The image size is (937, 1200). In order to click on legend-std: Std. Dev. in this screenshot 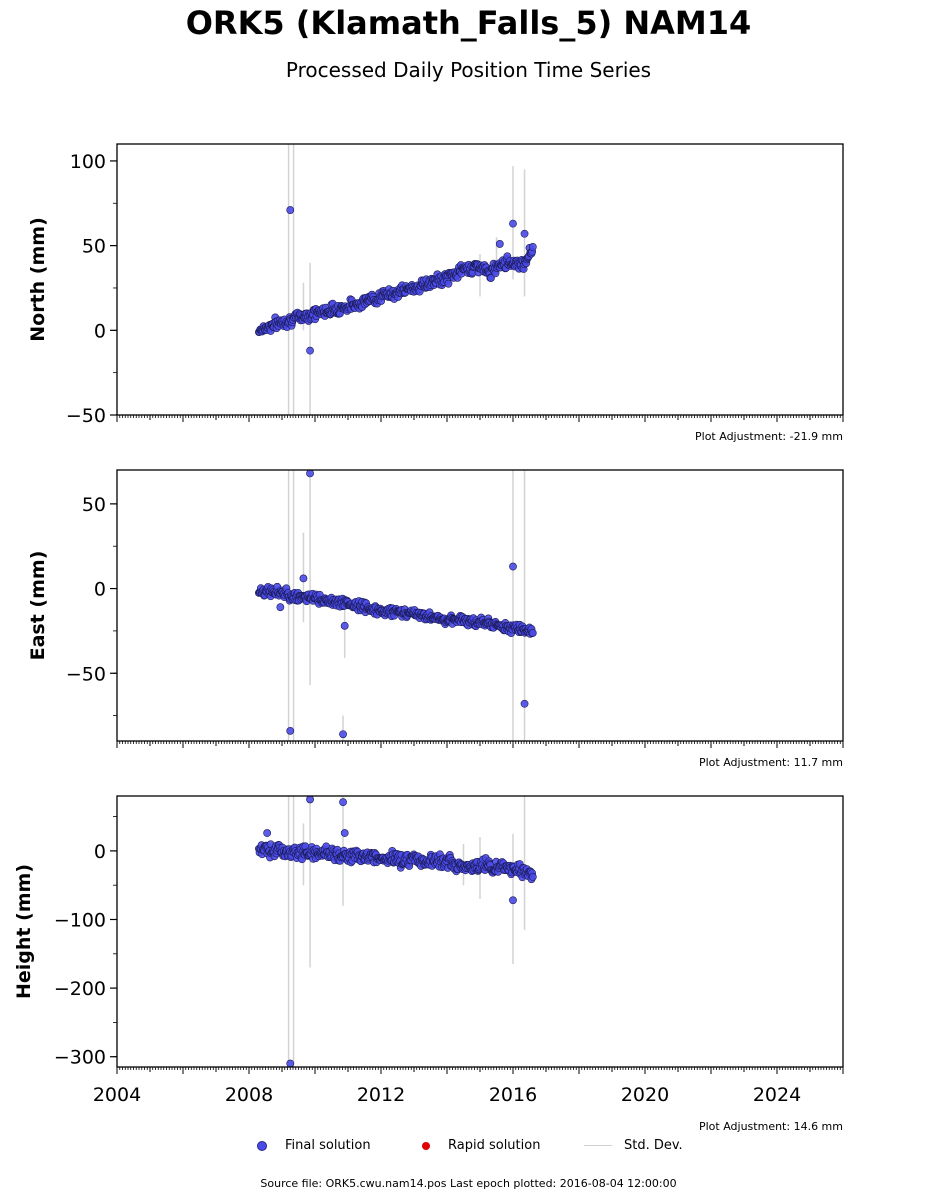, I will do `click(633, 1145)`.